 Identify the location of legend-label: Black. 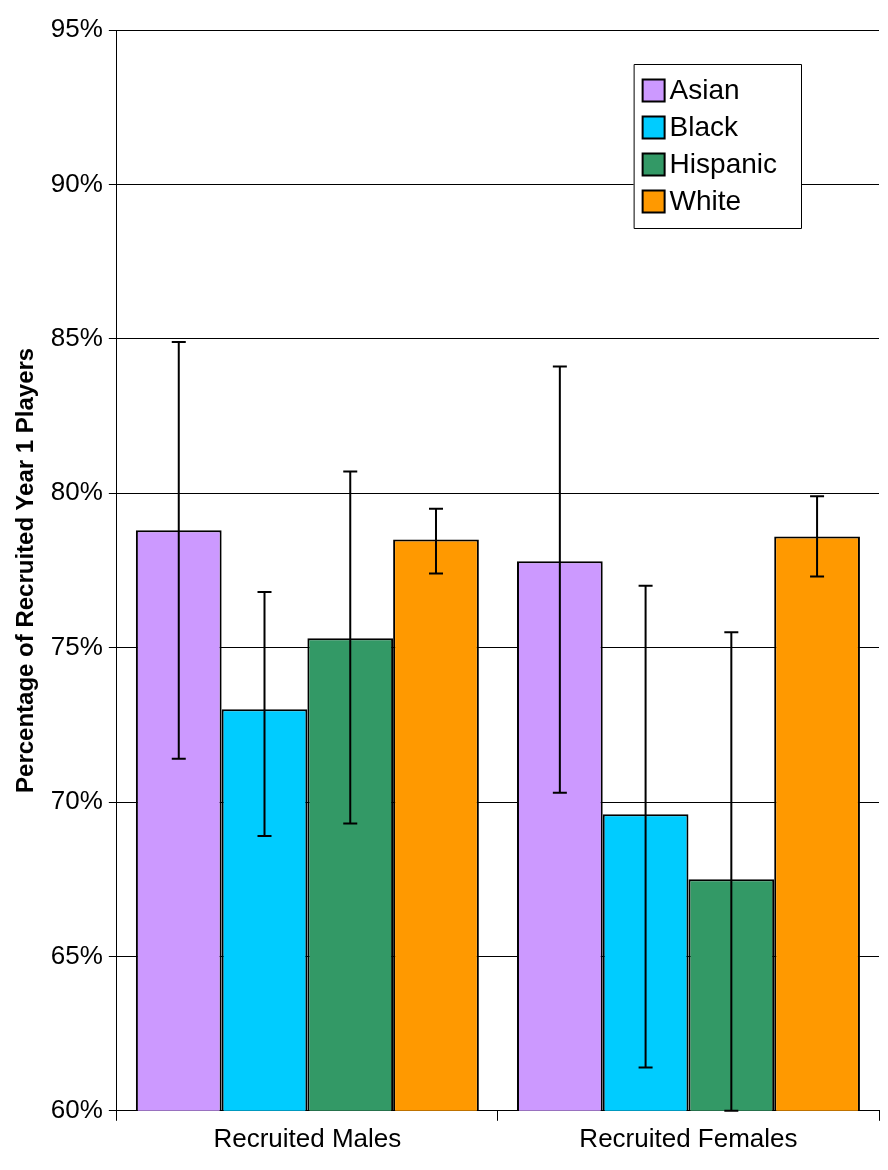
(704, 127).